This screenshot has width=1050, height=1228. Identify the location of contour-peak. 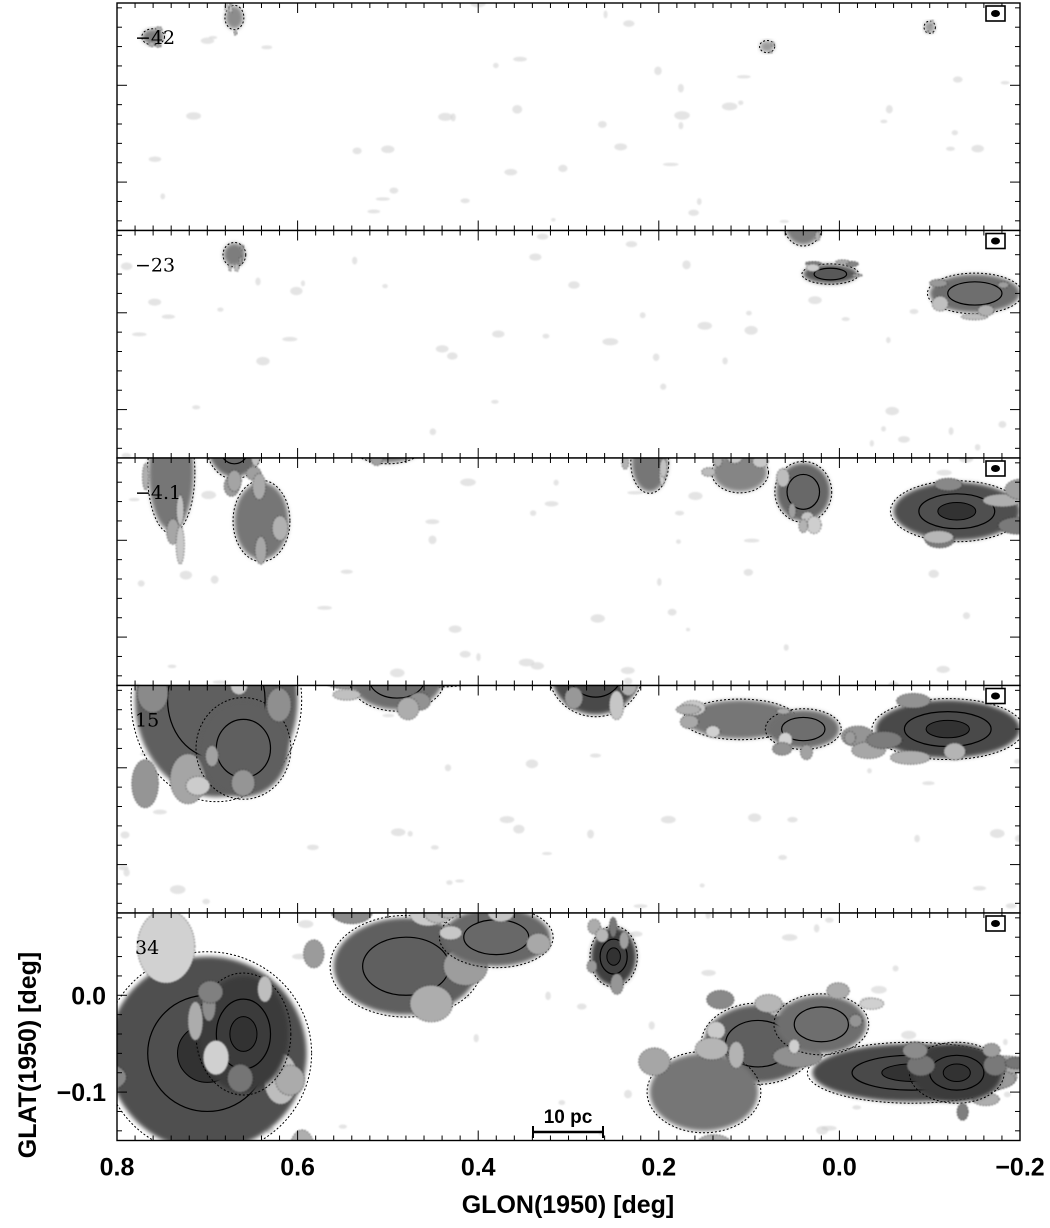
(957, 511).